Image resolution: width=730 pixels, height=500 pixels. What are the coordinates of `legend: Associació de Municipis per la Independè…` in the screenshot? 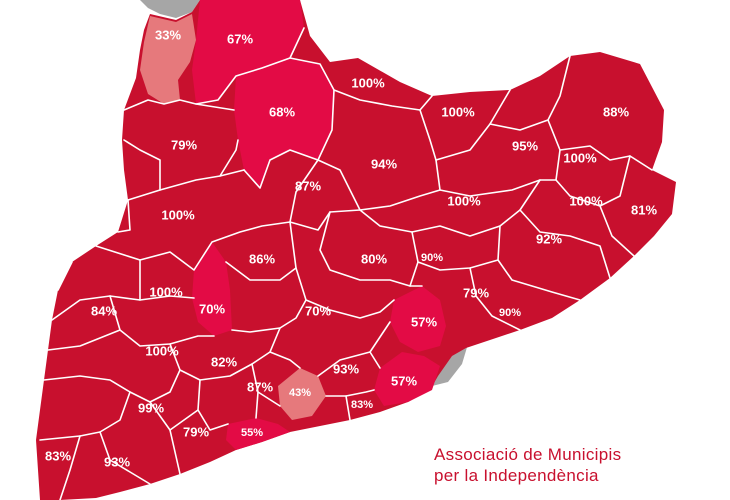 It's located at (574, 466).